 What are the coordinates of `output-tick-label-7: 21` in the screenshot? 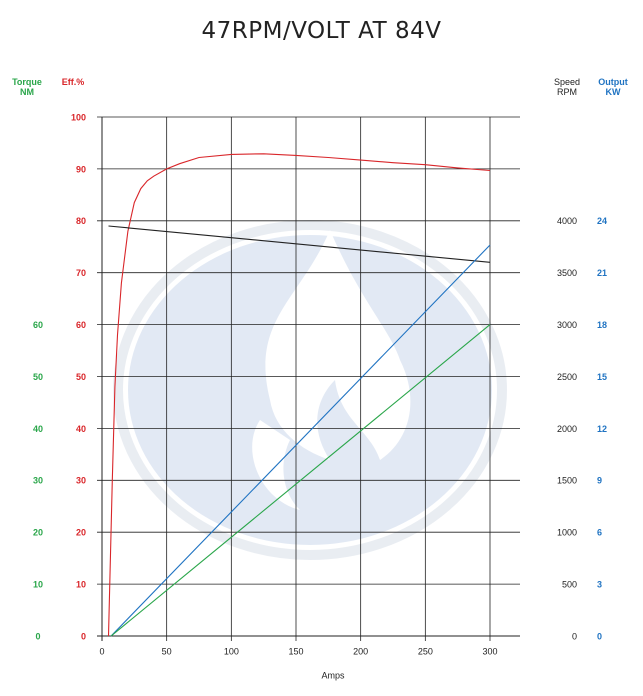 It's located at (602, 273).